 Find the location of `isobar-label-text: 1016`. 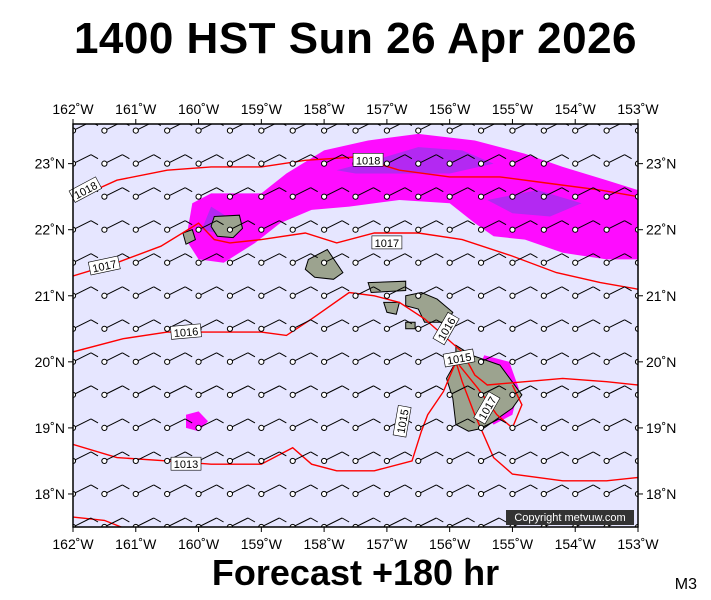

isobar-label-text: 1016 is located at coordinates (185, 333).